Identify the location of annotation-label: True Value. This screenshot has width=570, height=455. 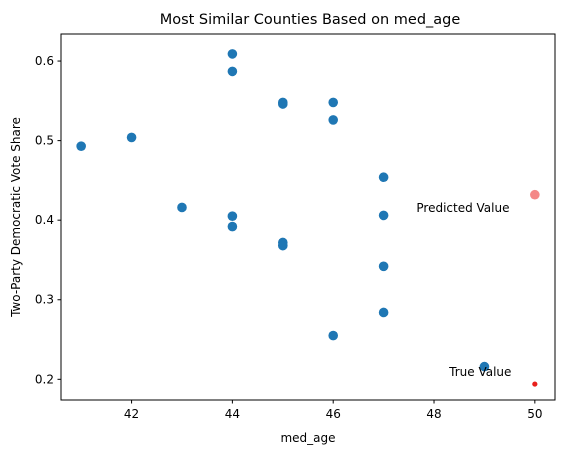
(479, 372).